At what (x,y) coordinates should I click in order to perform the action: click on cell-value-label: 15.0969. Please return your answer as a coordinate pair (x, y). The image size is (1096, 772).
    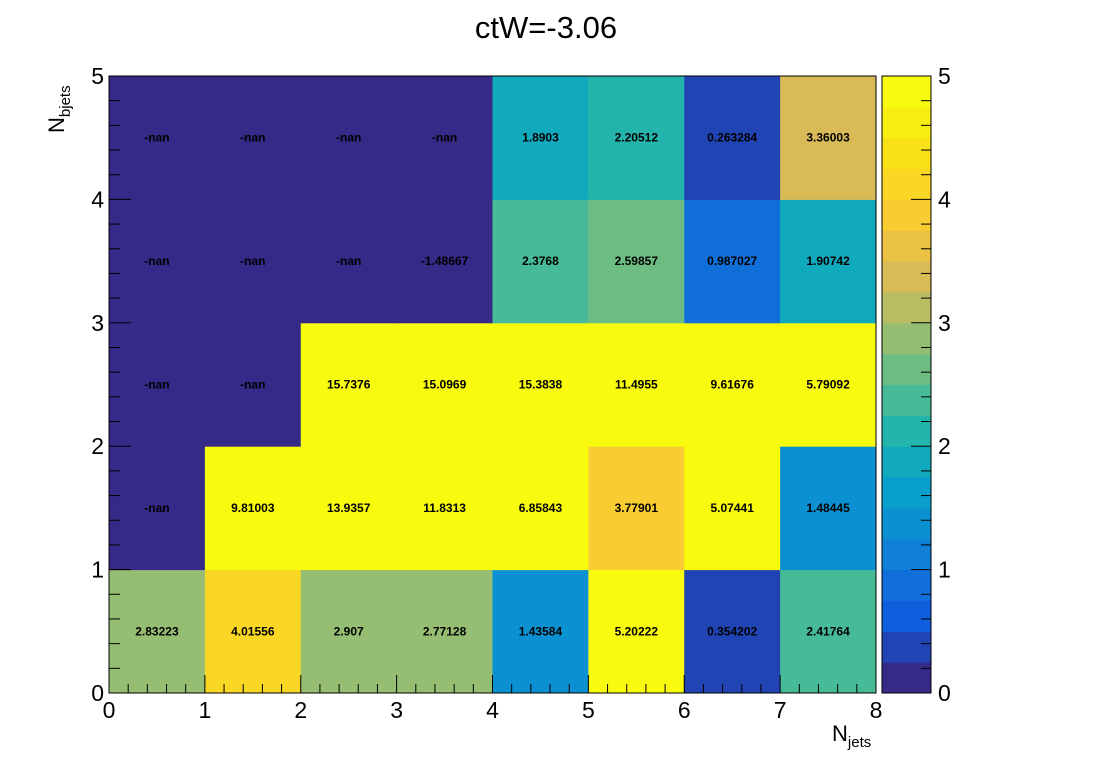
    Looking at the image, I should click on (445, 385).